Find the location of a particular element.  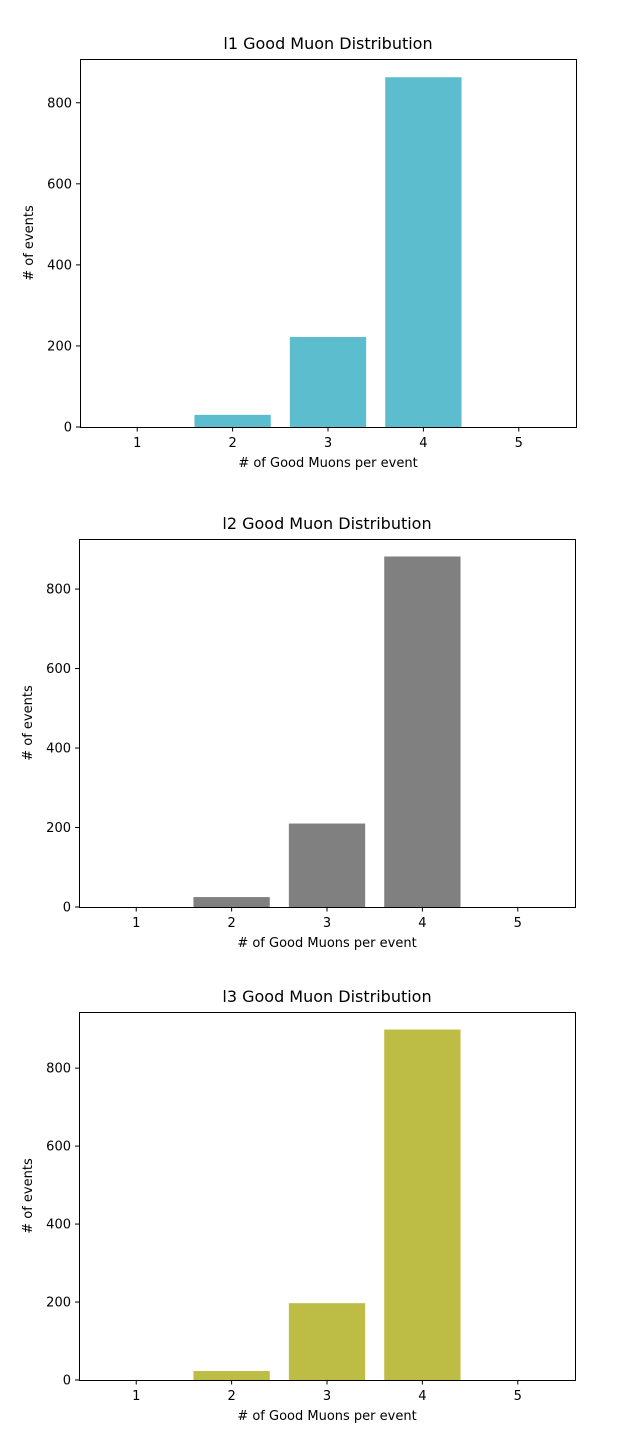

chart-title: l2 Good Muon Distribution is located at coordinates (326, 523).